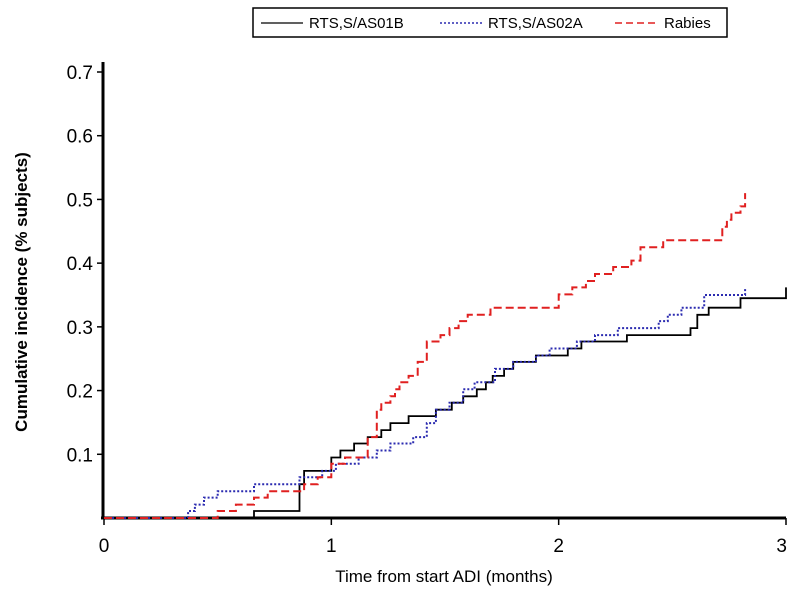 Image resolution: width=787 pixels, height=590 pixels. Describe the element at coordinates (80, 328) in the screenshot. I see `y-tick-label: 0.3` at that location.